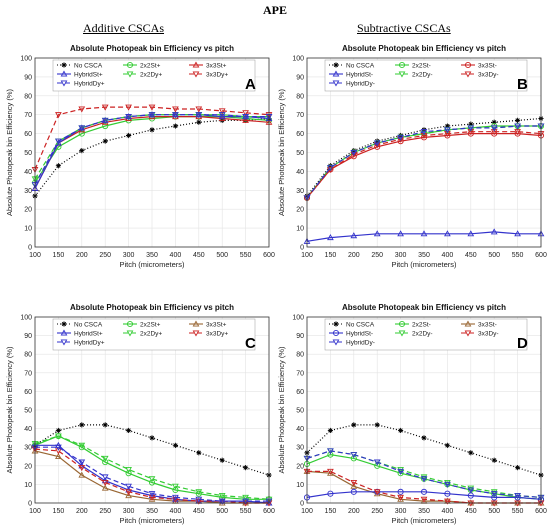 The width and height of the screenshot is (550, 527). I want to click on legend-entry: HybridSt+, so click(88, 75).